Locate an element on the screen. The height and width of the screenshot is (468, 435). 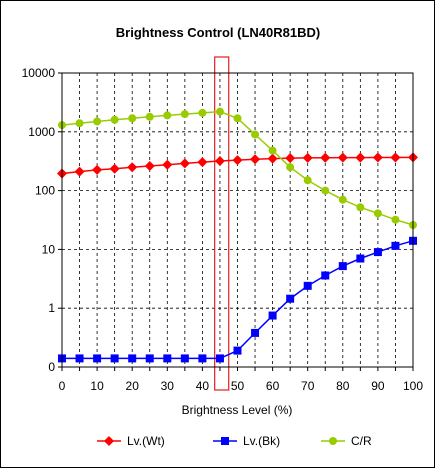
y-tick-label: 1000 is located at coordinates (41, 132).